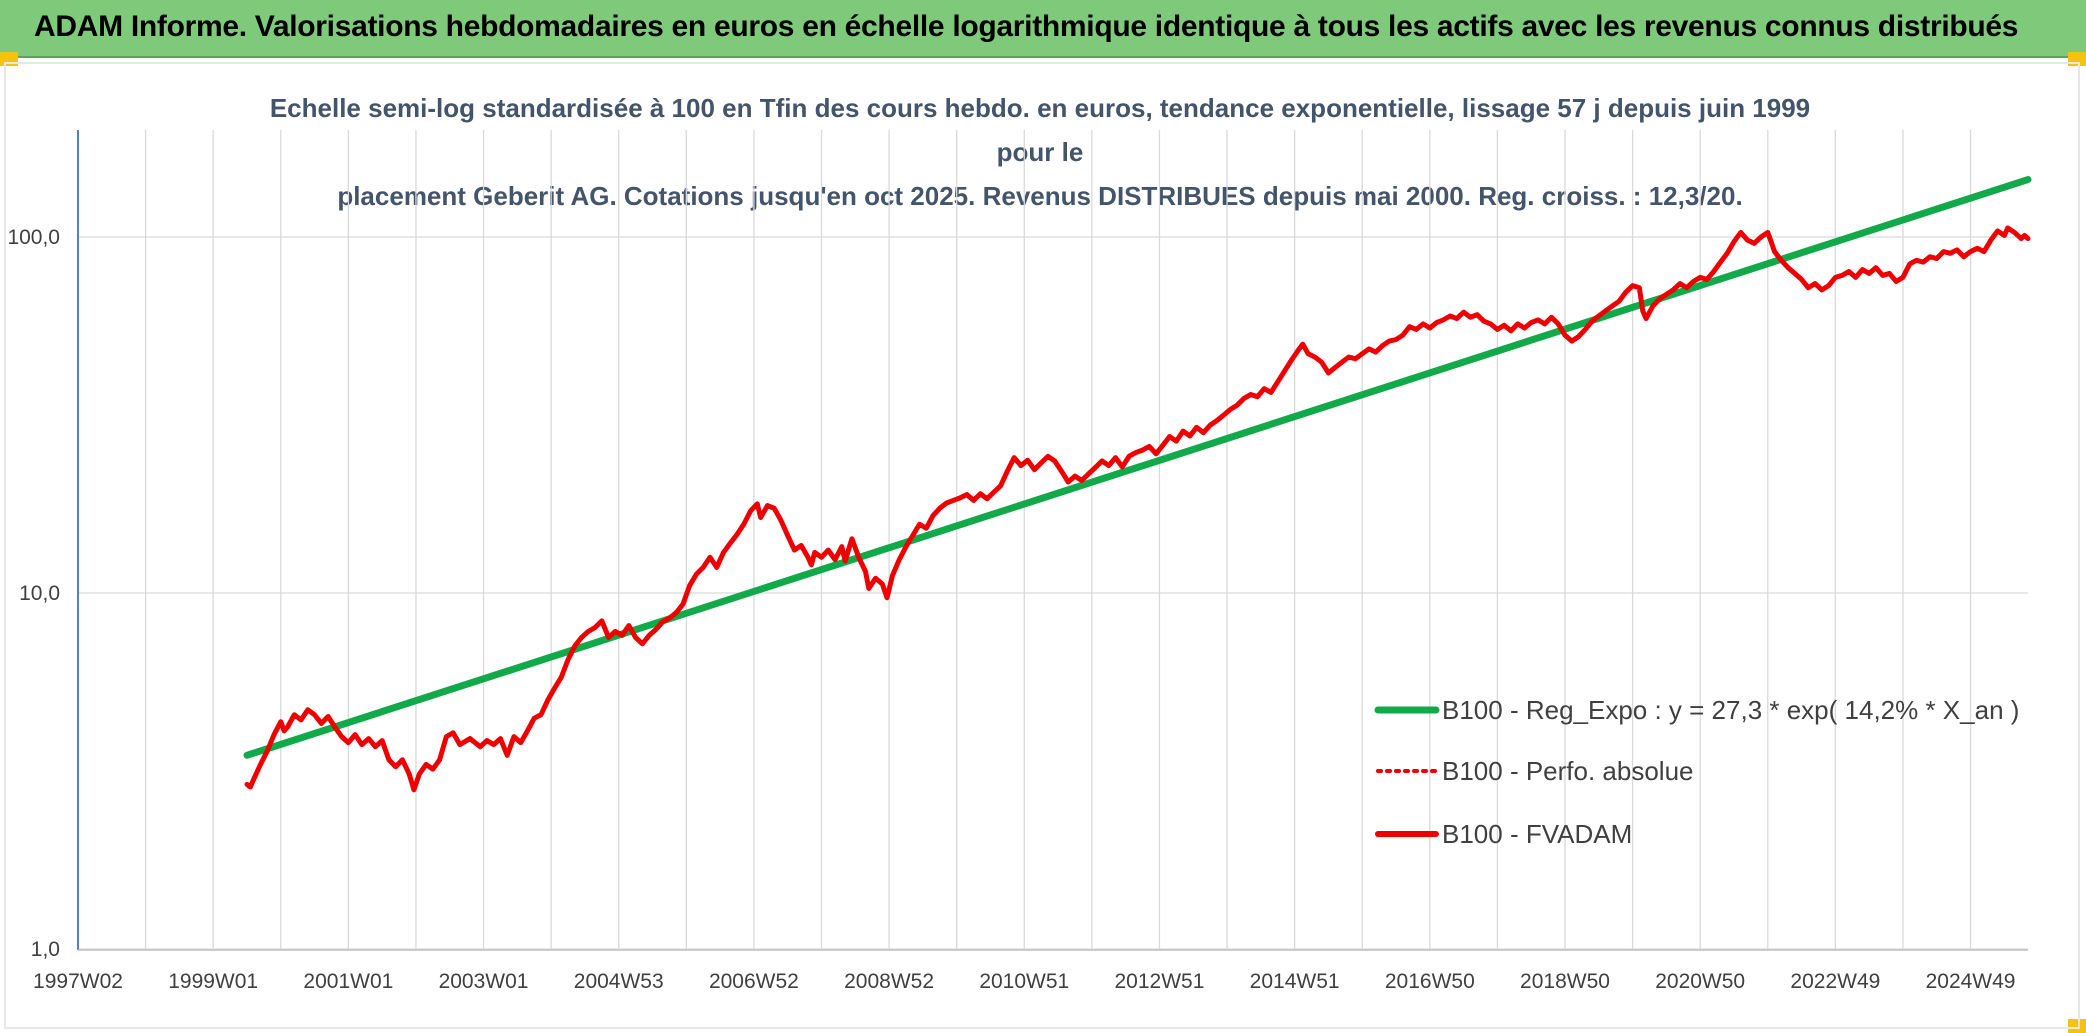 Image resolution: width=2086 pixels, height=1033 pixels. Describe the element at coordinates (1537, 834) in the screenshot. I see `legend-label: B100 - FVADAM` at that location.